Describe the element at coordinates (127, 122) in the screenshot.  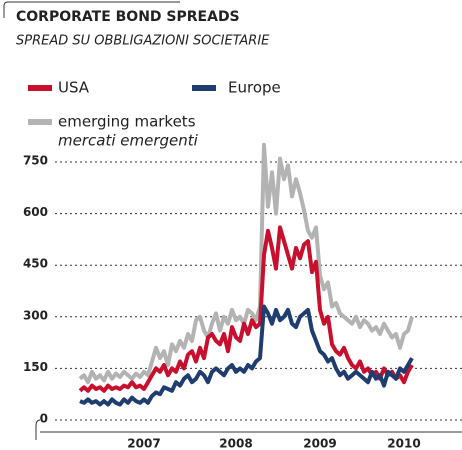
I see `legend-label: emerging markets` at that location.